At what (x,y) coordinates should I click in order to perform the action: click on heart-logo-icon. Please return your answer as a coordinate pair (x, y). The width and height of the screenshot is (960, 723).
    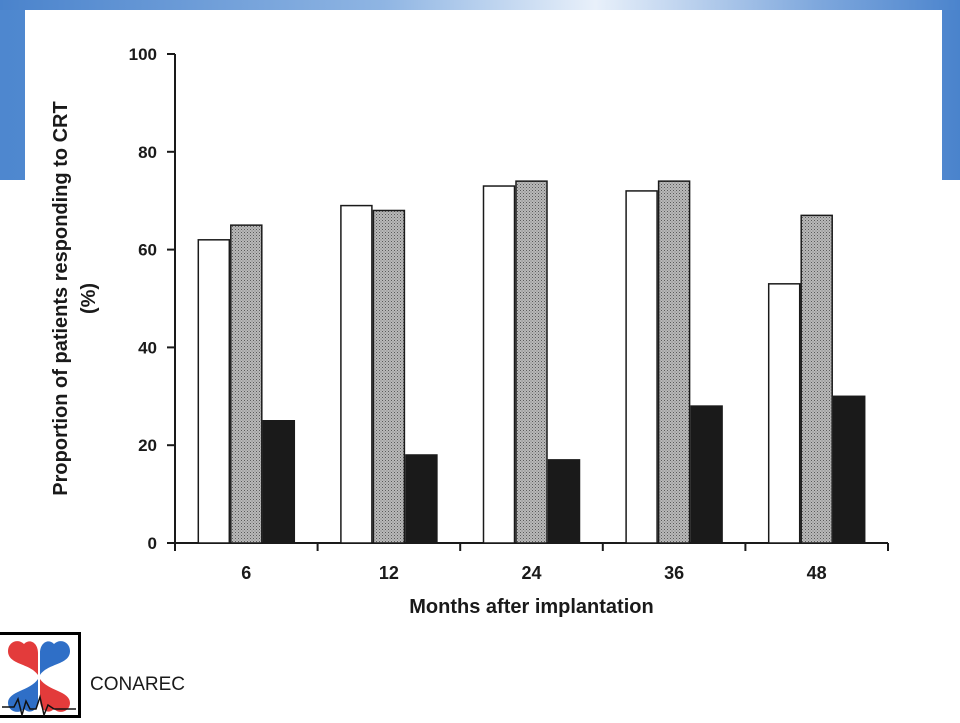
    Looking at the image, I should click on (39, 679).